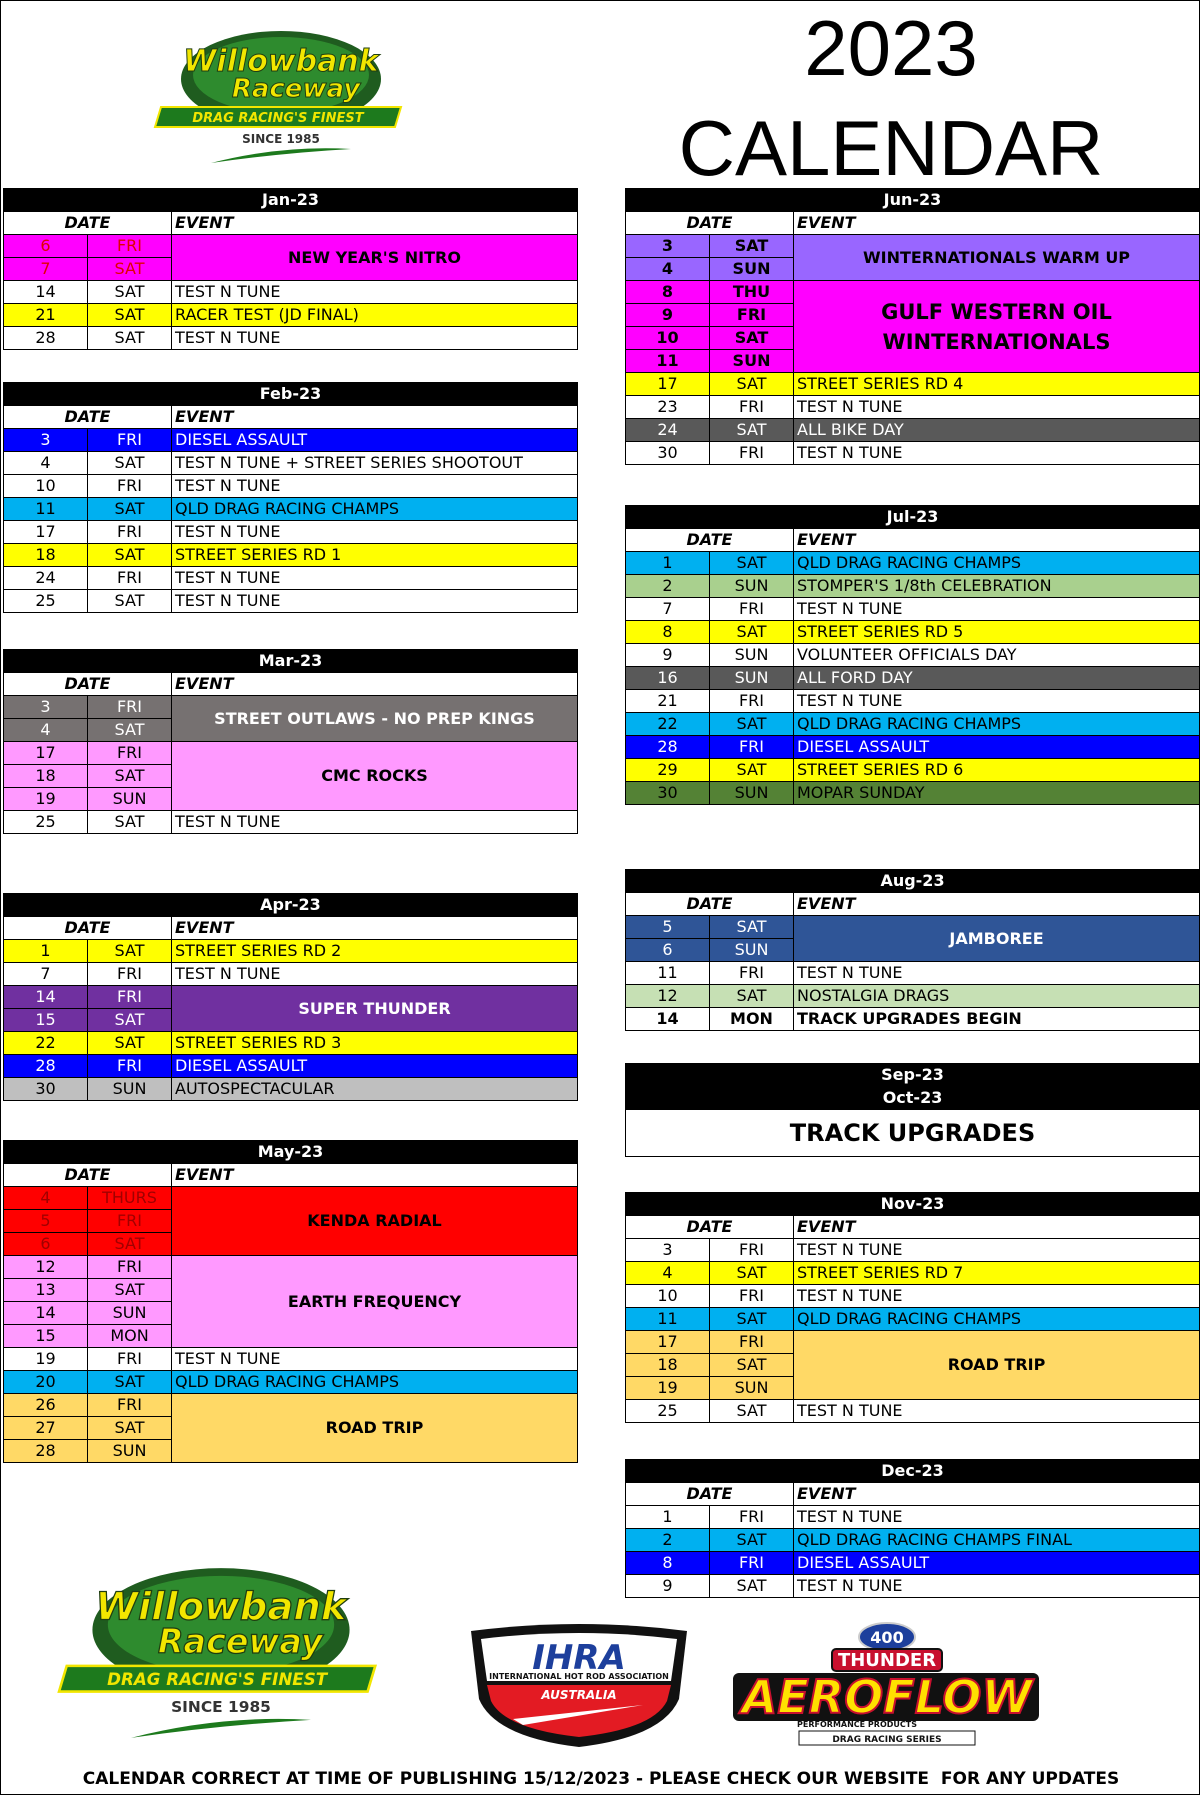  Describe the element at coordinates (912, 517) in the screenshot. I see `title-row: Jul-23` at that location.